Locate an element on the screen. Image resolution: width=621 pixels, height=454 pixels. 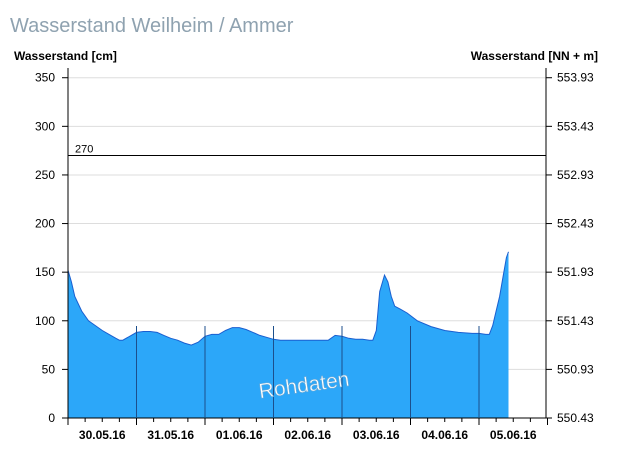
x-tick-label: 05.06.16 is located at coordinates (513, 435).